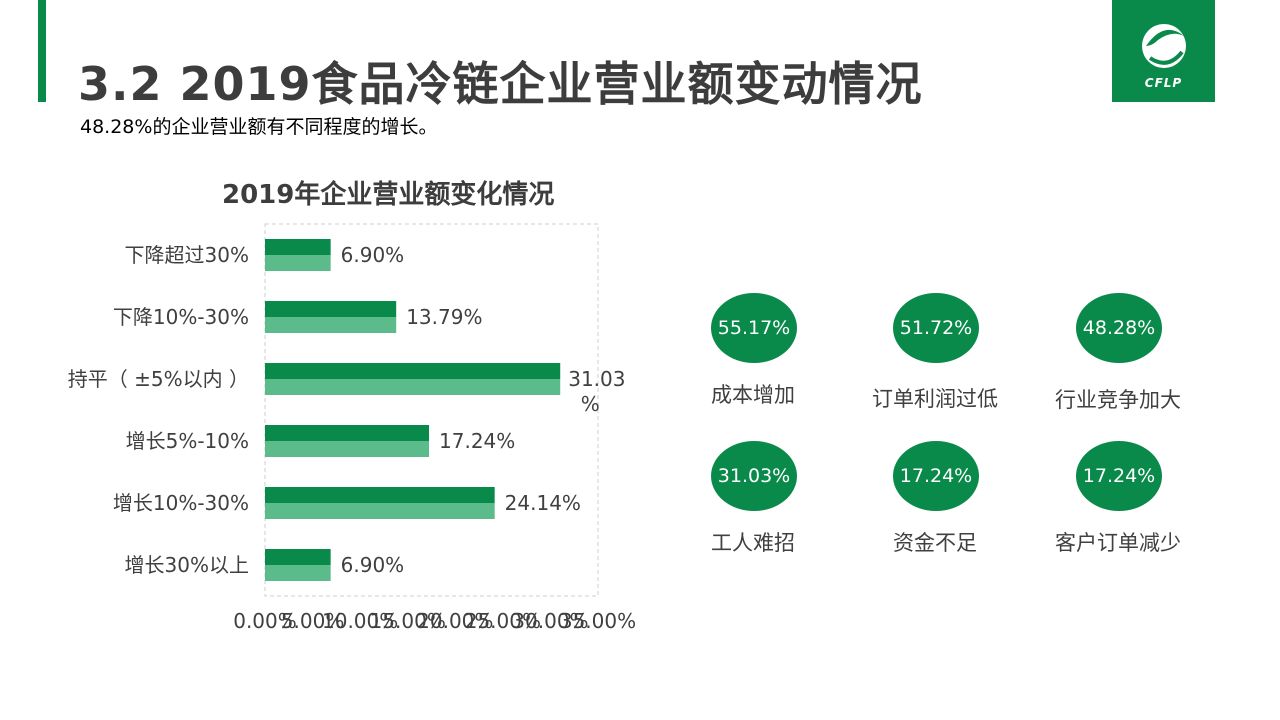  I want to click on data-label: 13.79%, so click(444, 317).